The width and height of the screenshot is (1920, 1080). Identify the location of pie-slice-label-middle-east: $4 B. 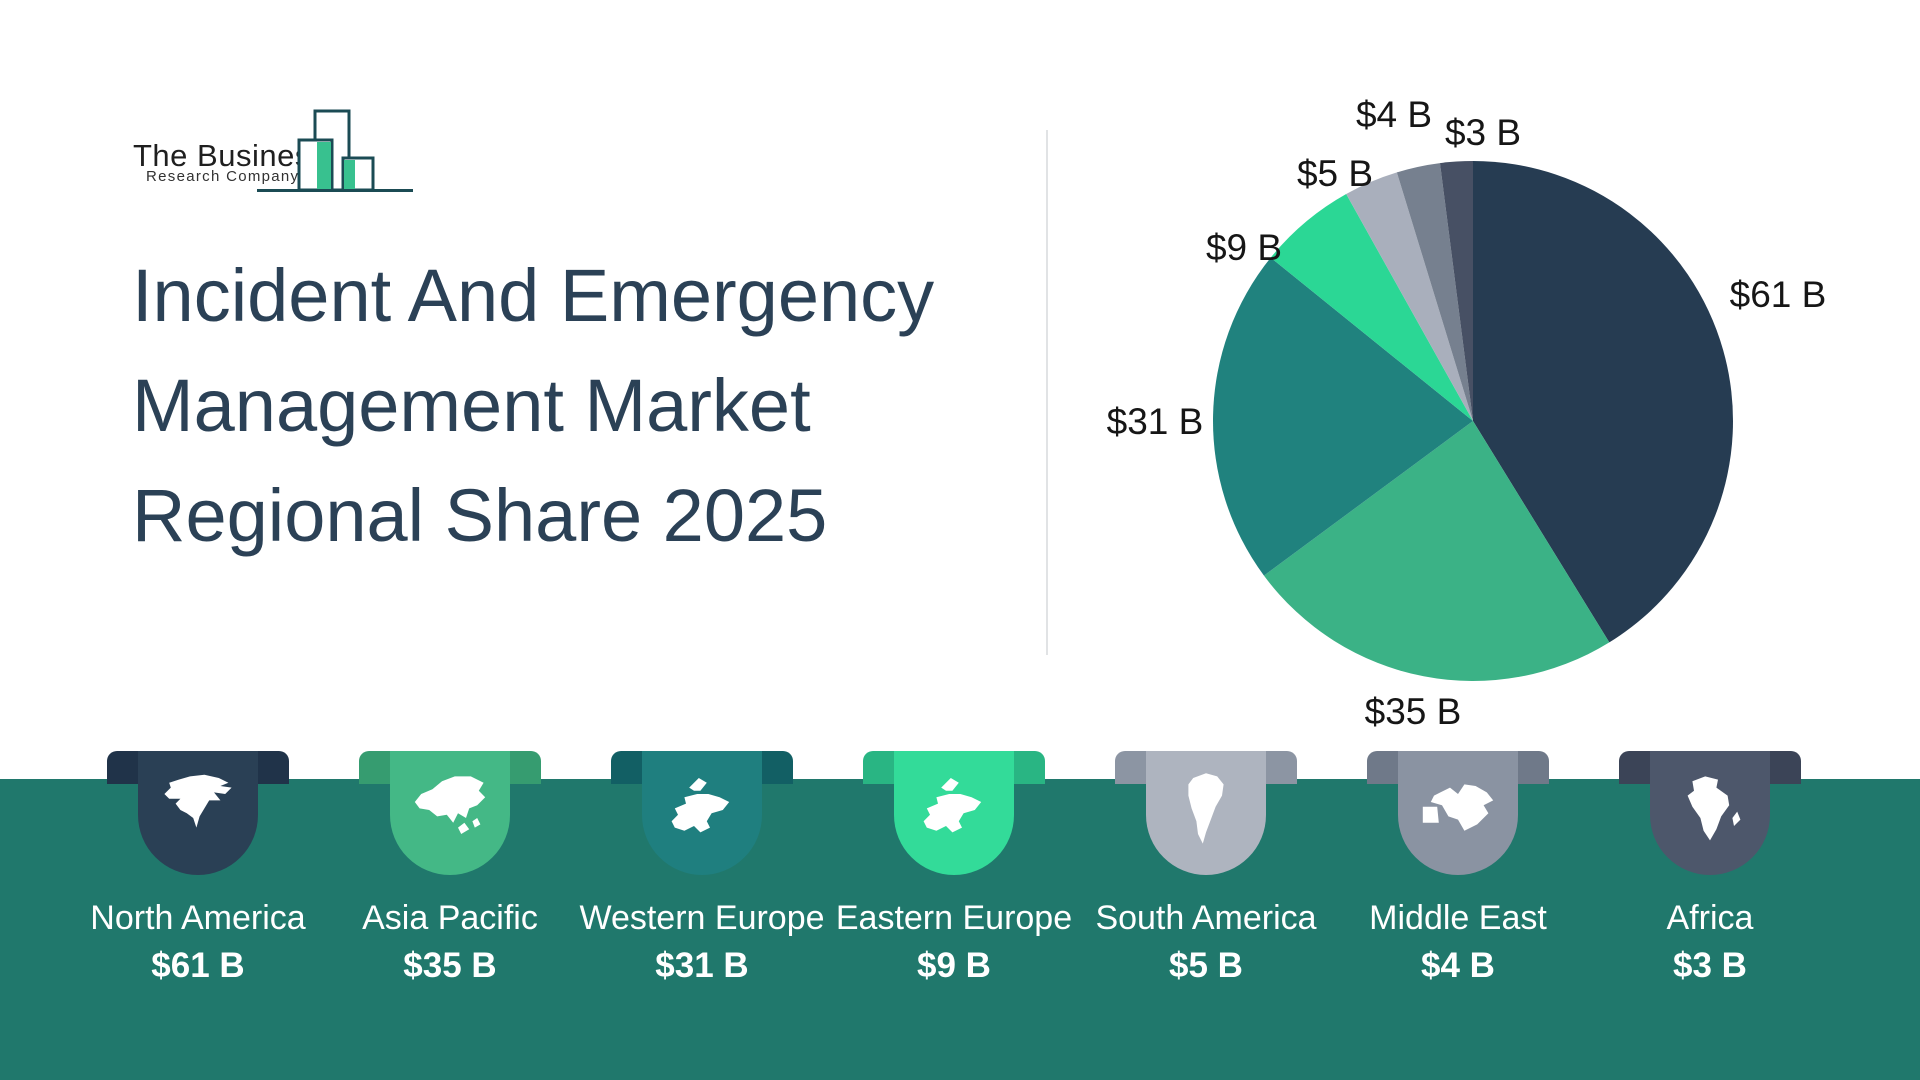
(1394, 114).